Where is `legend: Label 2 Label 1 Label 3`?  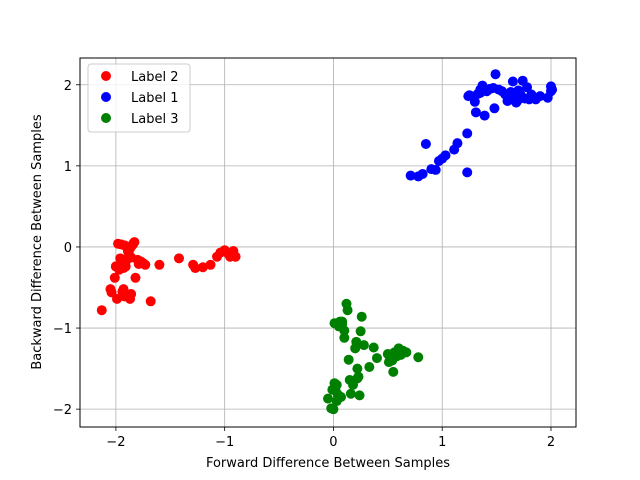 legend: Label 2 Label 1 Label 3 is located at coordinates (139, 98).